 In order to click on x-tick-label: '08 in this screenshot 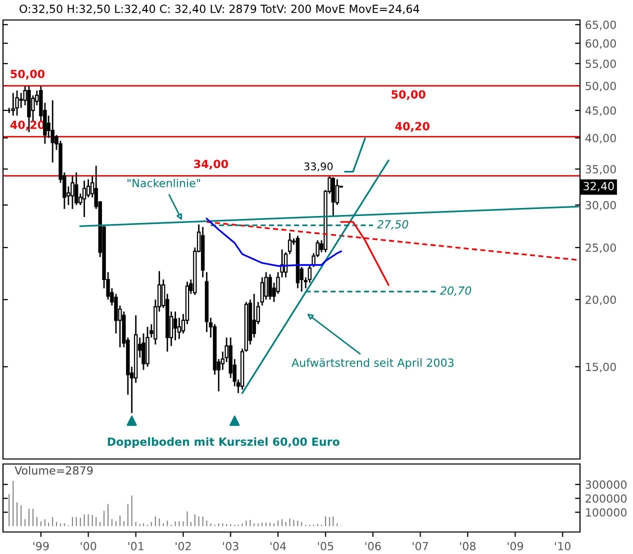, I will do `click(468, 546)`.